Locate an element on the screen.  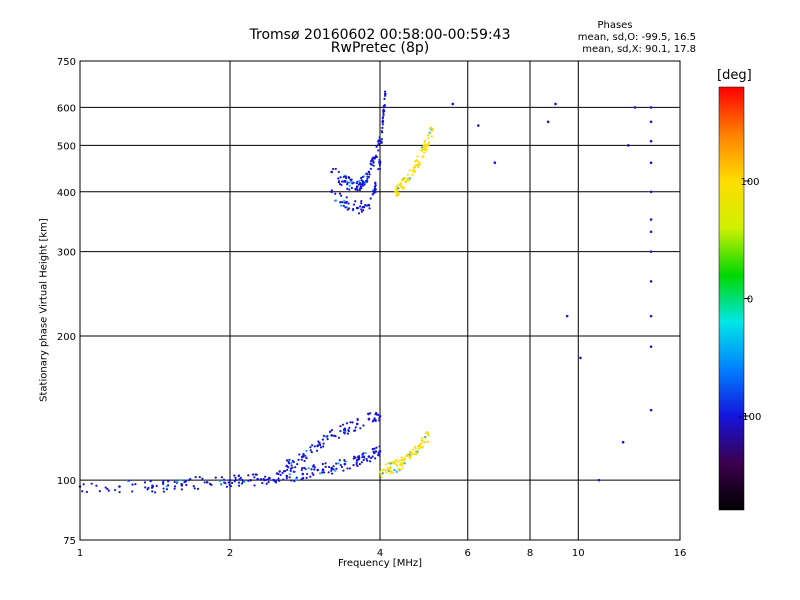
y-tick-label: 600 is located at coordinates (66, 108).